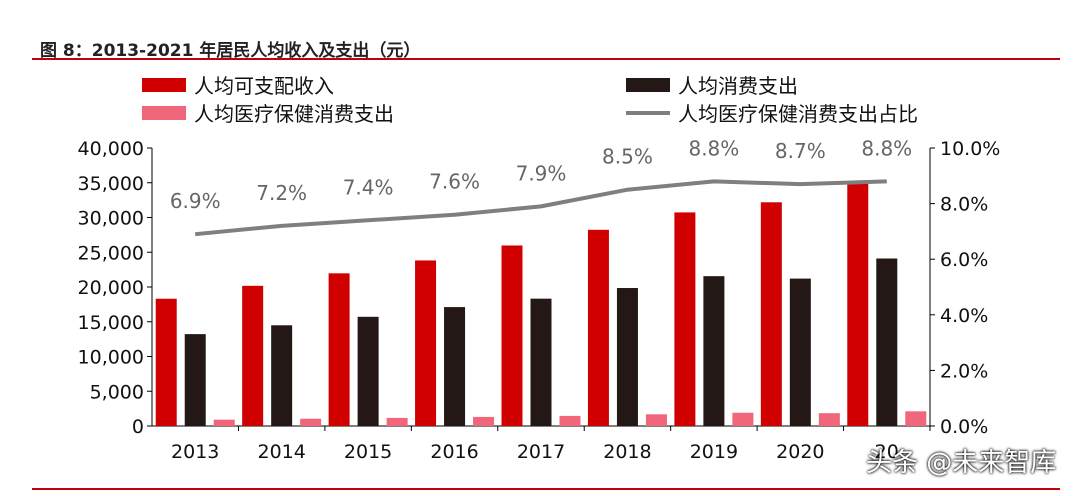 This screenshot has width=1080, height=496. I want to click on legend-label-medical: 人均医疗保健消费支出, so click(294, 114).